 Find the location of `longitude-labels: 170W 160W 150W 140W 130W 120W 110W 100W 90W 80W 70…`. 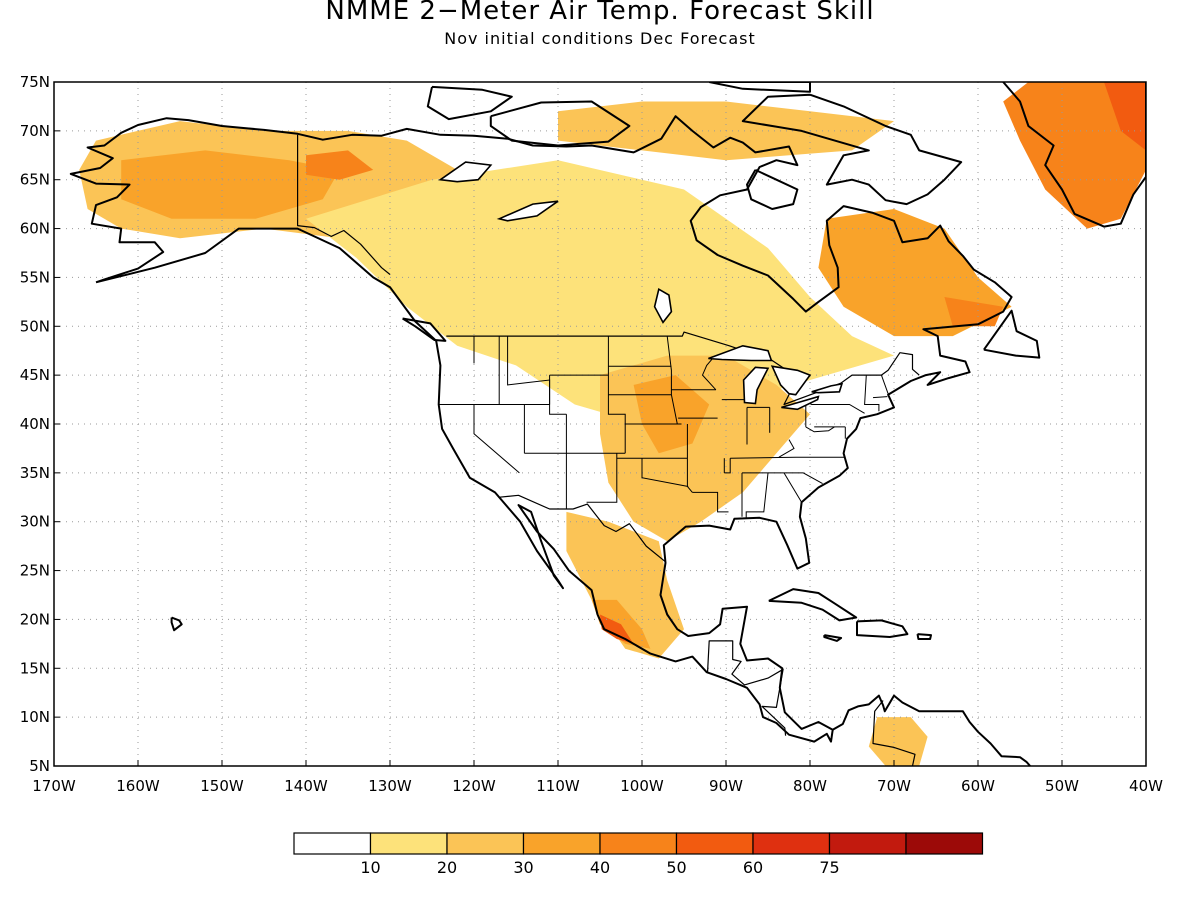

longitude-labels: 170W 160W 150W 140W 130W 120W 110W 100W 90W 80W 70… is located at coordinates (597, 777).